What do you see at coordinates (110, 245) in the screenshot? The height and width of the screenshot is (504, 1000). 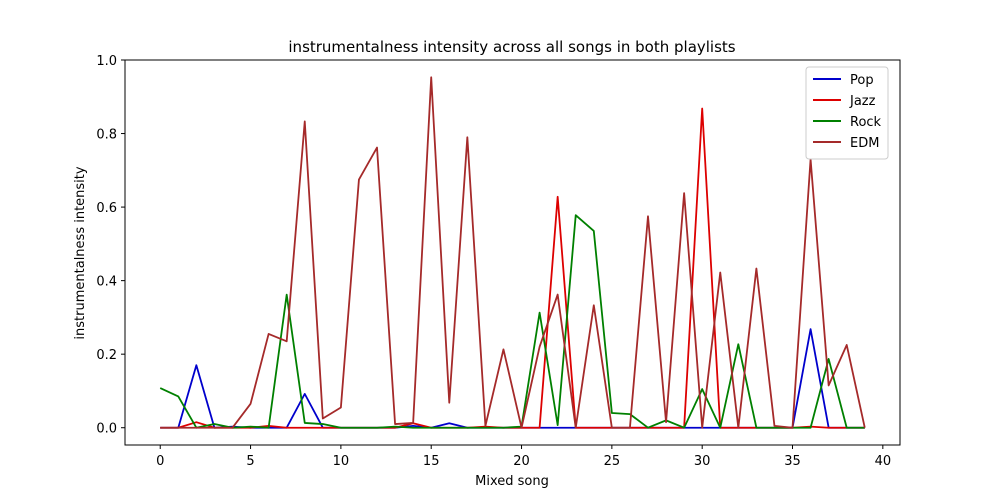 I see `y-axis: 0.0 0.2 0.4 0.6 0.8 1.0` at bounding box center [110, 245].